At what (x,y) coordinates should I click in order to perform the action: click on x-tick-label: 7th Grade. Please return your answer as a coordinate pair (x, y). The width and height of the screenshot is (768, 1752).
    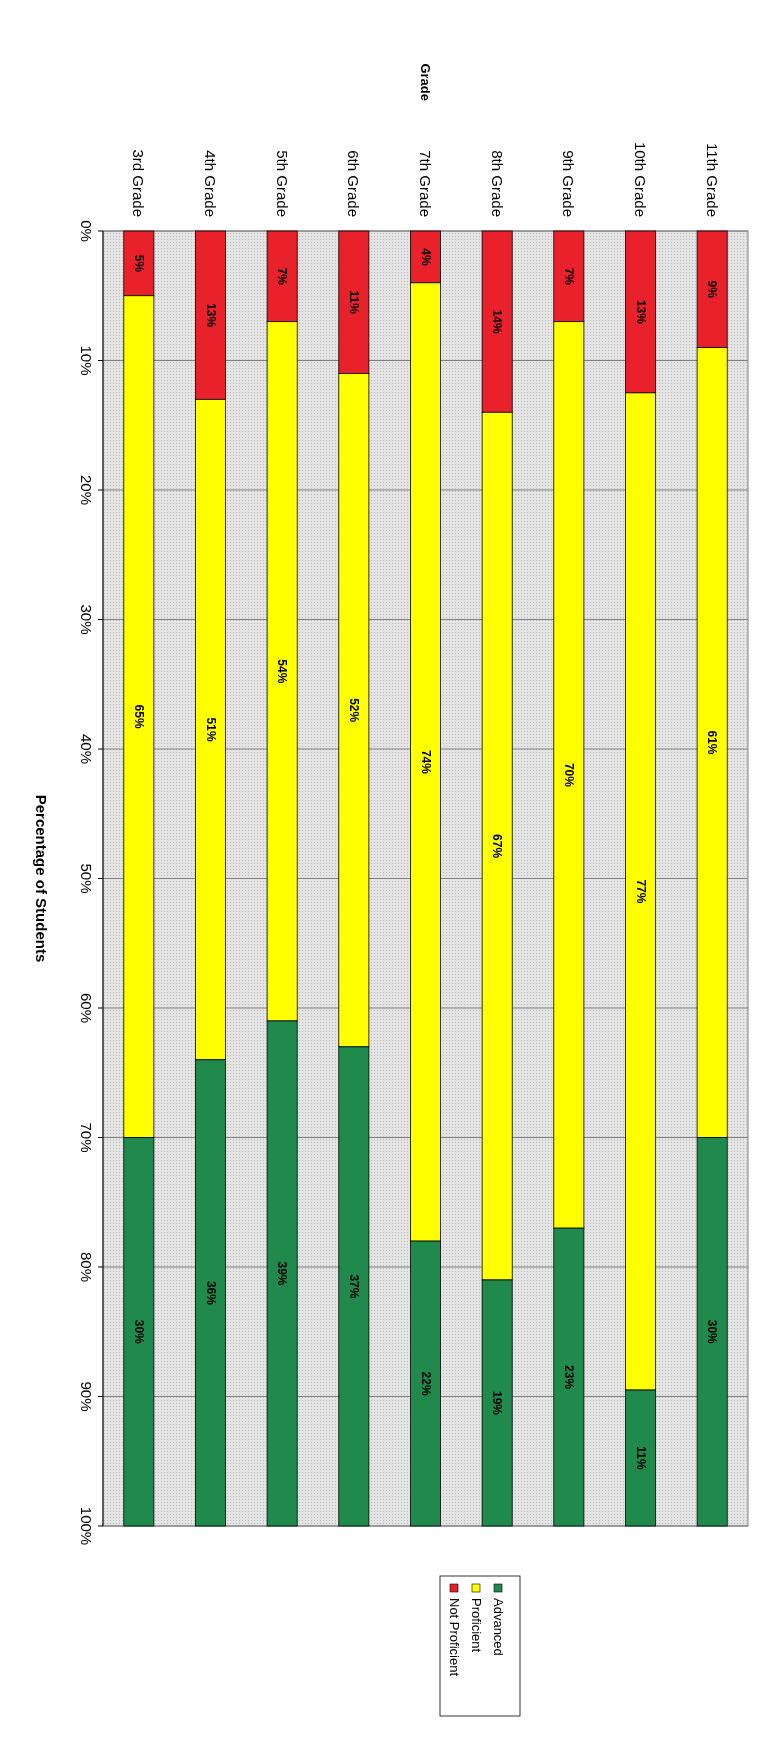
    Looking at the image, I should click on (425, 183).